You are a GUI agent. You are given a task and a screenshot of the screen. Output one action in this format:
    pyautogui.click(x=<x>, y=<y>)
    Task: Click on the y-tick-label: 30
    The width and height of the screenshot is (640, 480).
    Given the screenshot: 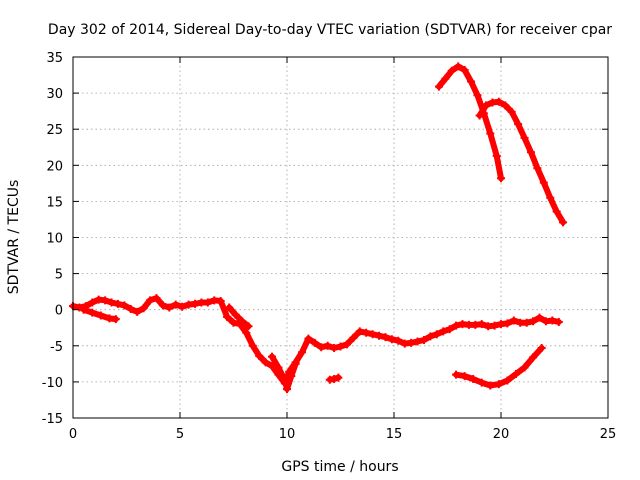 What is the action you would take?
    pyautogui.click(x=54, y=94)
    